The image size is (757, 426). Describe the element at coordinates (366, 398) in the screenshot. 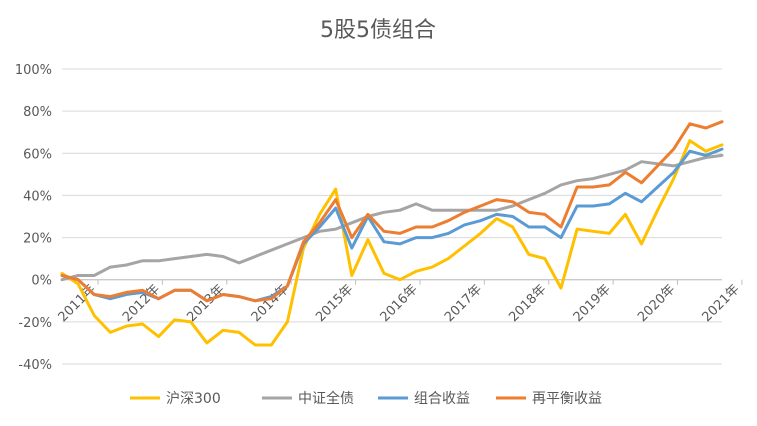

I see `legend: 沪深300 中证全债 组合收益 再平衡收益` at that location.